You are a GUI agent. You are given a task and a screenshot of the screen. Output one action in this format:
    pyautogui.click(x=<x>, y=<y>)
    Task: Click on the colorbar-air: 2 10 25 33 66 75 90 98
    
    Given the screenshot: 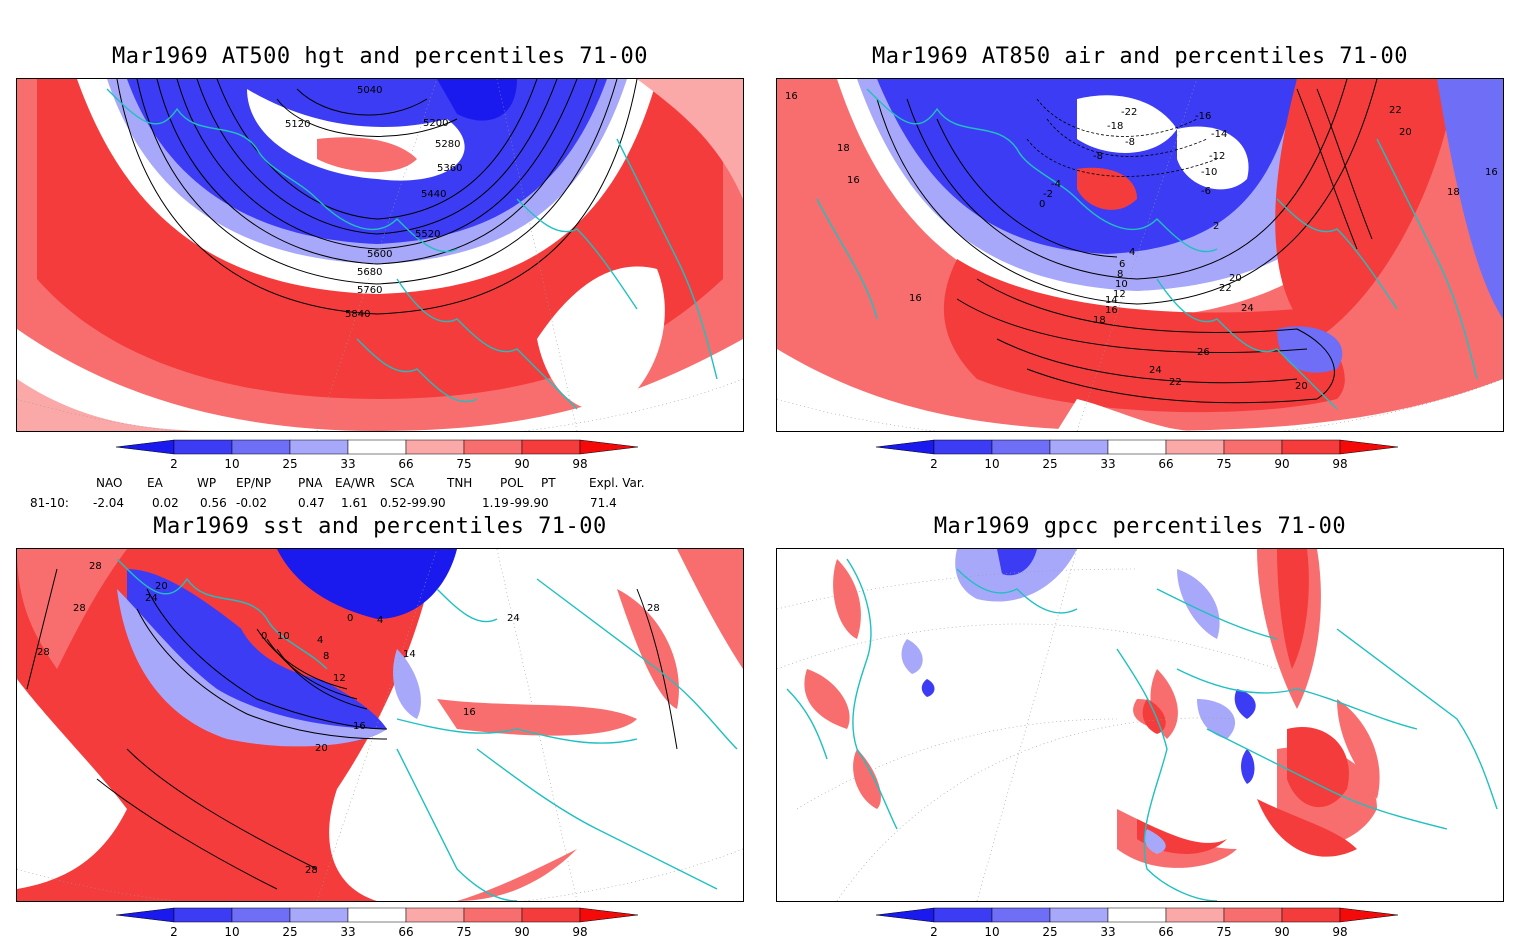 What is the action you would take?
    pyautogui.click(x=1140, y=457)
    